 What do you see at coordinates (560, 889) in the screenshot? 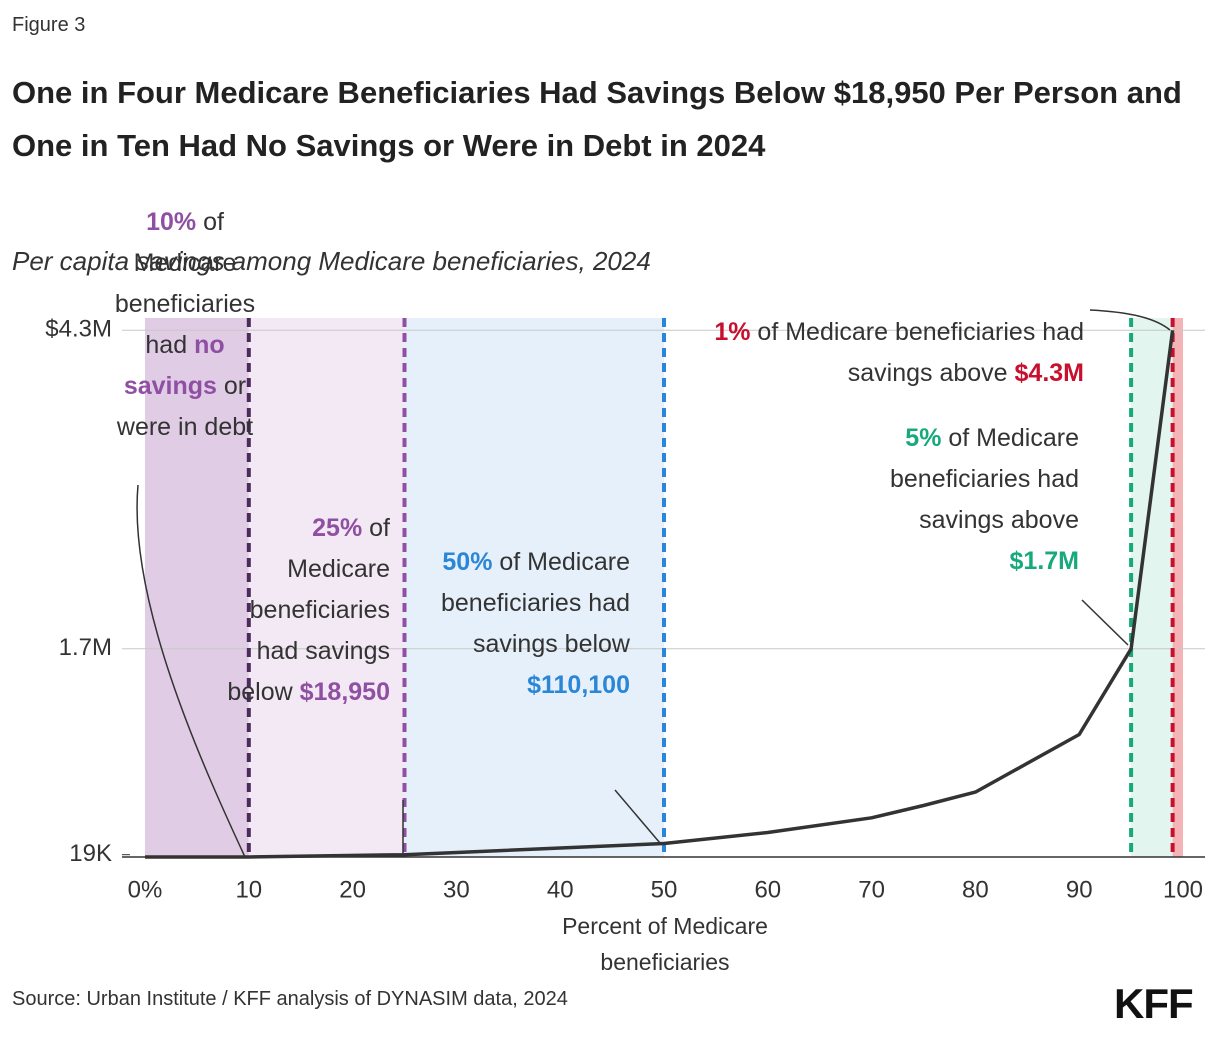
I see `x-tick-label: 40` at bounding box center [560, 889].